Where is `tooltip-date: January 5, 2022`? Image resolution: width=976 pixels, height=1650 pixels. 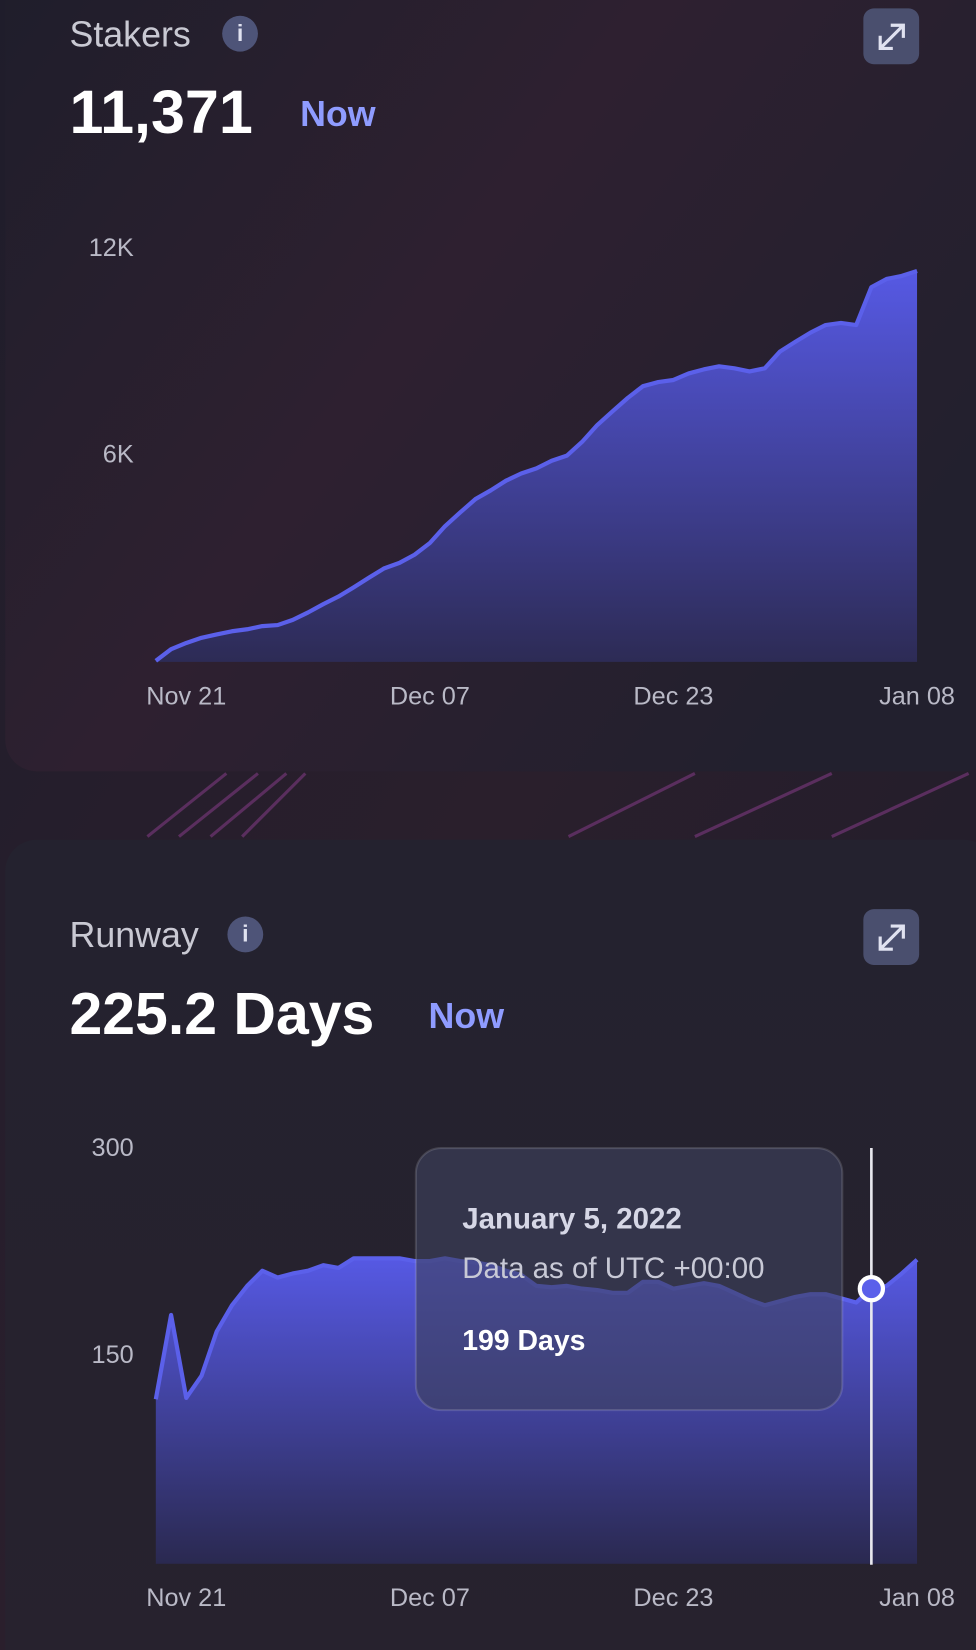 tooltip-date: January 5, 2022 is located at coordinates (572, 1218).